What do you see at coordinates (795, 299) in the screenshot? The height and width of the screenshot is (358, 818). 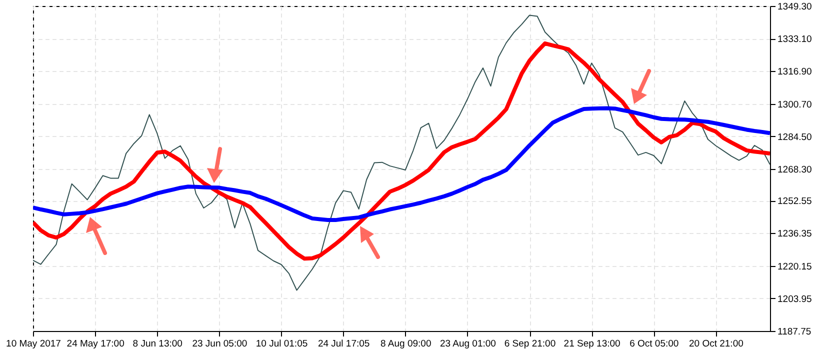 I see `y-tick-label: 1203.95` at bounding box center [795, 299].